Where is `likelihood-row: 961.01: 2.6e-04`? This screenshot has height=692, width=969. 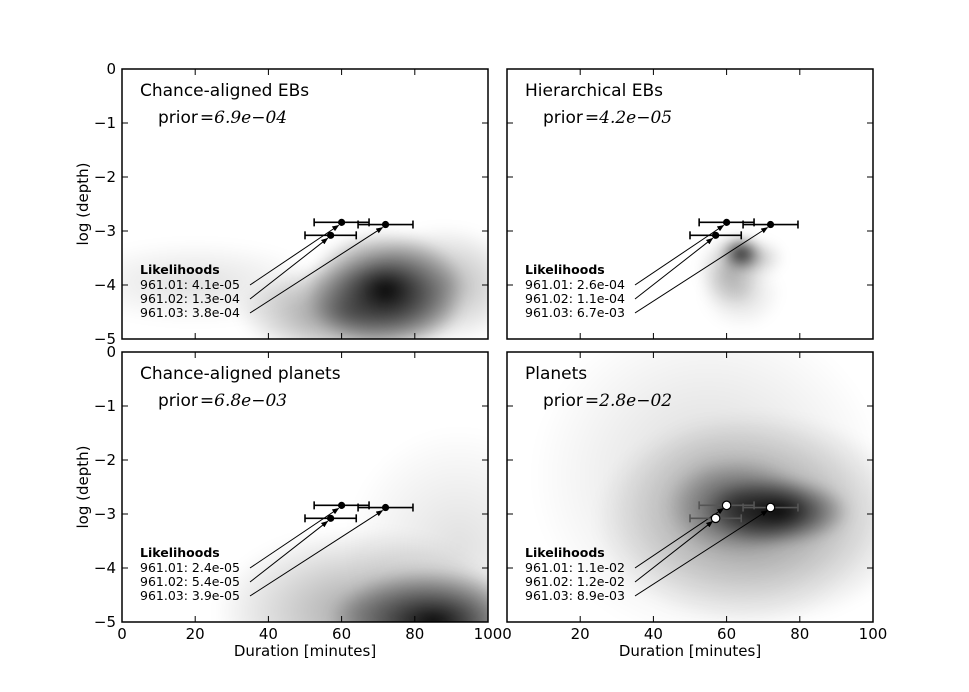
likelihood-row: 961.01: 2.6e-04 is located at coordinates (575, 284).